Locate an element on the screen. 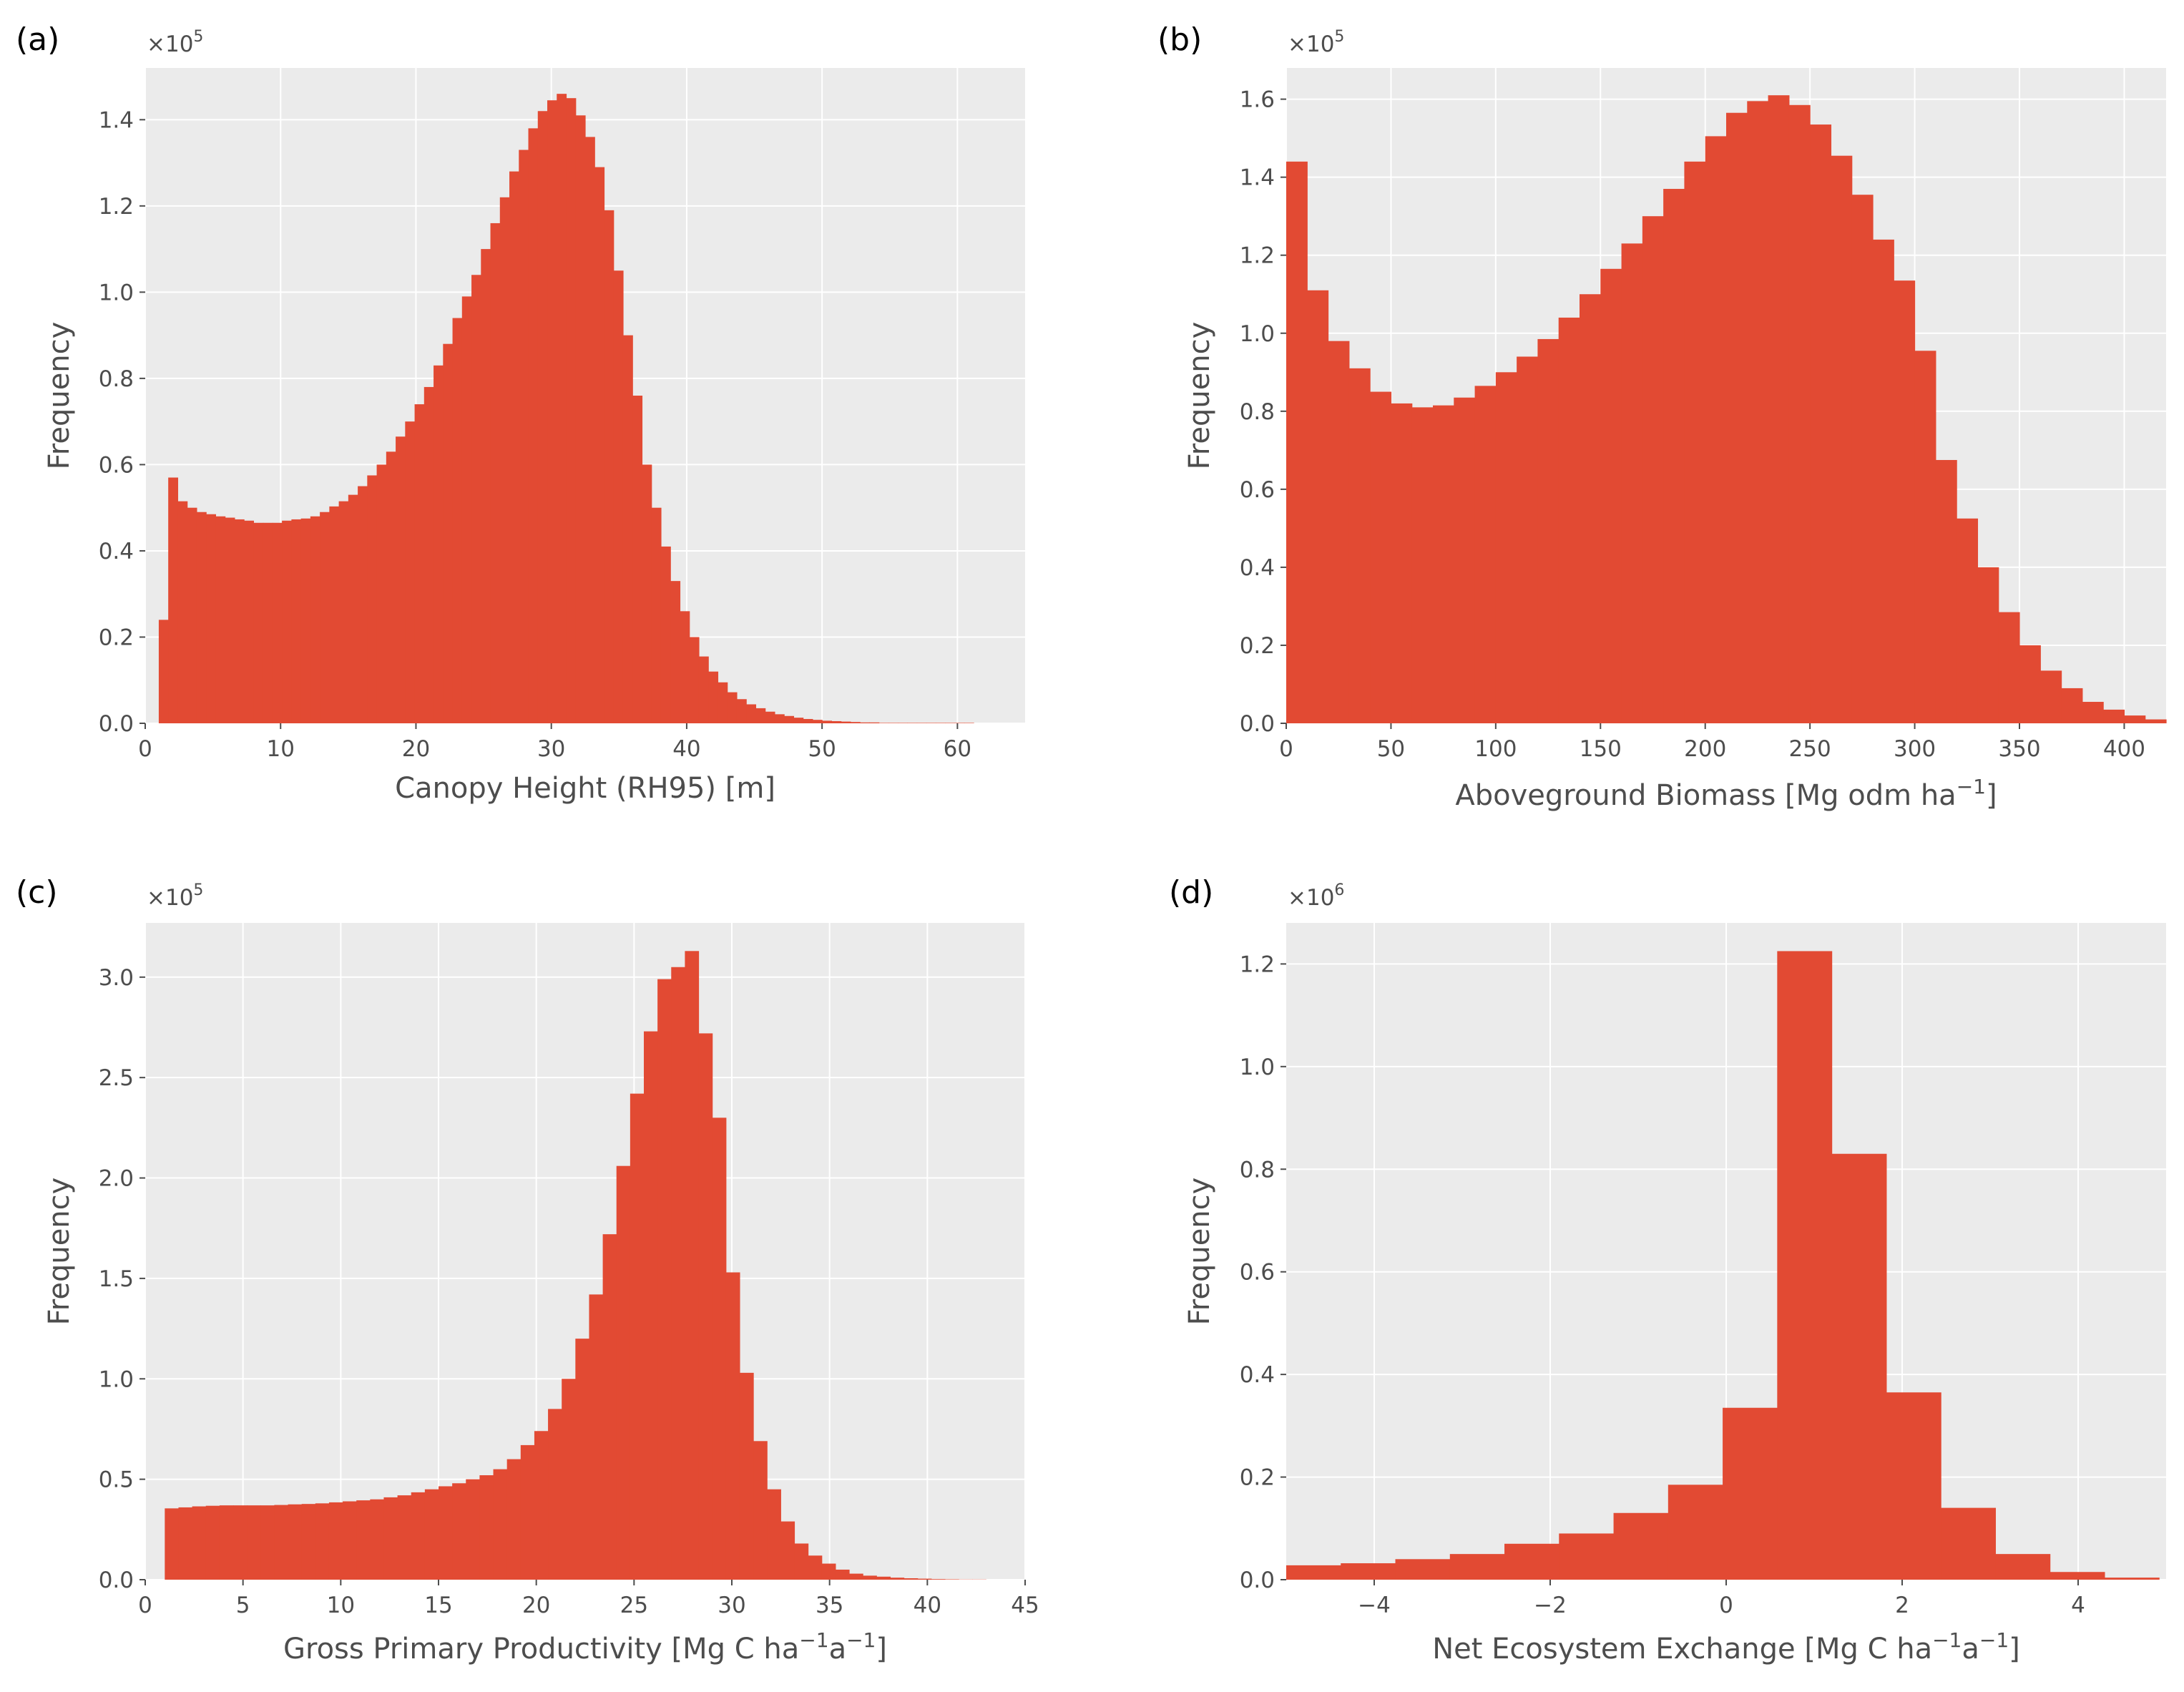 The height and width of the screenshot is (1692, 2184). panel-d-x-tick-label: −4 is located at coordinates (1374, 1605).